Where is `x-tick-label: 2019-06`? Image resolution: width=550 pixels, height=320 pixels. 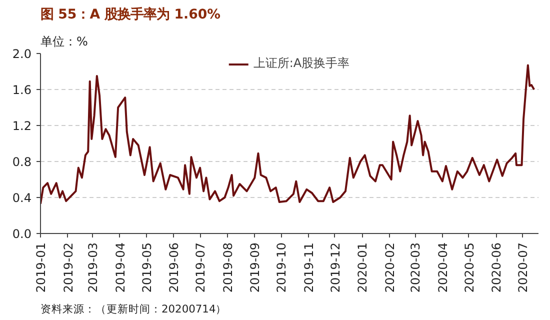
x-tick-label: 2019-06 is located at coordinates (174, 267).